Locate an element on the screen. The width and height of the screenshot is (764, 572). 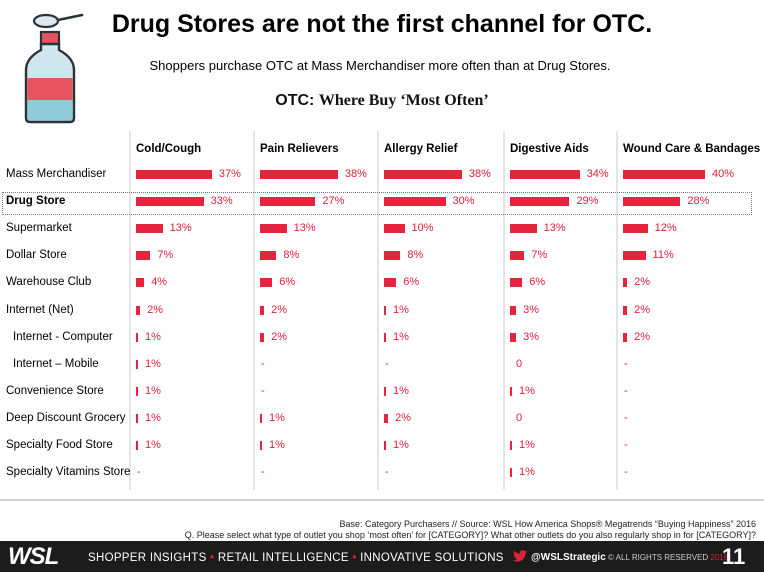
page-number: 11 is located at coordinates (734, 556).